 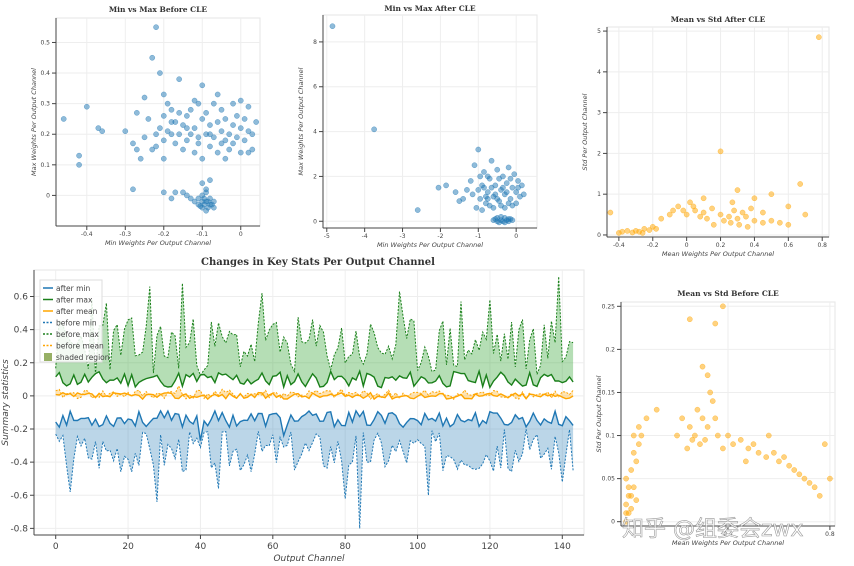 I want to click on chart-title: Changes in Key Stats Per Output Channel, so click(x=318, y=262).